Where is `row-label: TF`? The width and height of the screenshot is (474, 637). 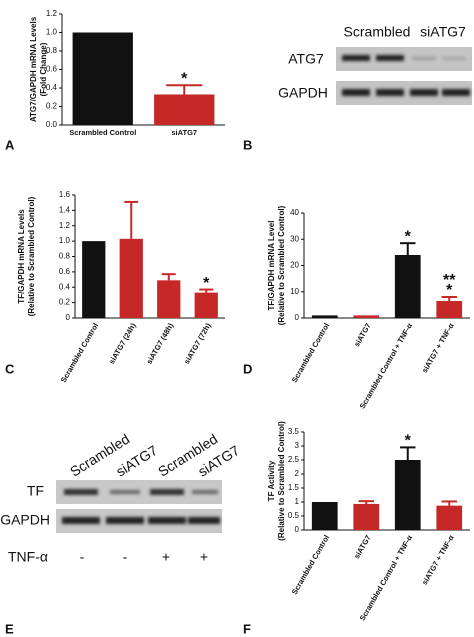
row-label: TF is located at coordinates (35, 491).